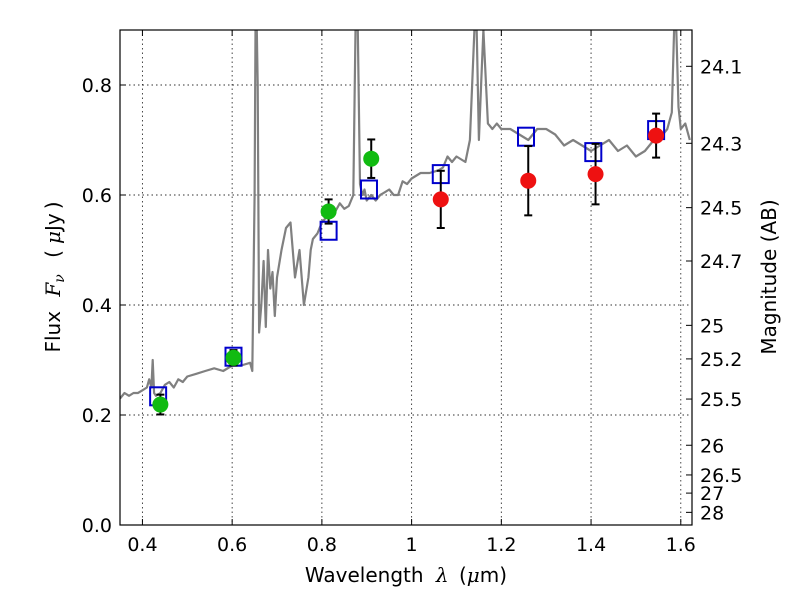 The height and width of the screenshot is (600, 800). Describe the element at coordinates (721, 262) in the screenshot. I see `mag-tick-label: 24.7` at that location.